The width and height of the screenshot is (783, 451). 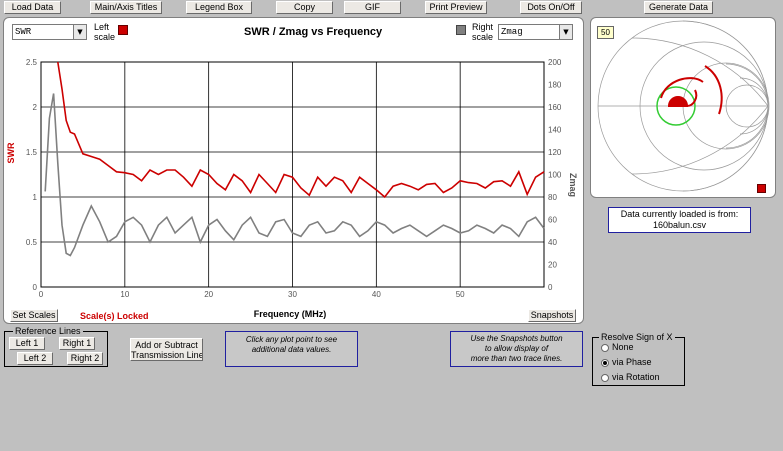 What do you see at coordinates (630, 377) in the screenshot?
I see `radio-via-rotation: via Rotation` at bounding box center [630, 377].